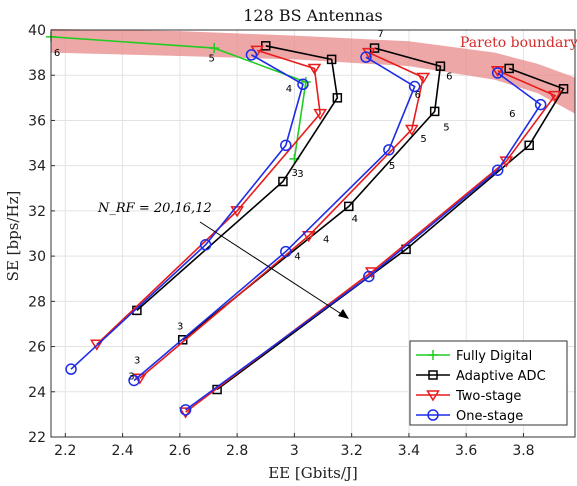 The image size is (577, 486). Describe the element at coordinates (409, 451) in the screenshot. I see `x-tick-label: 3.4` at that location.